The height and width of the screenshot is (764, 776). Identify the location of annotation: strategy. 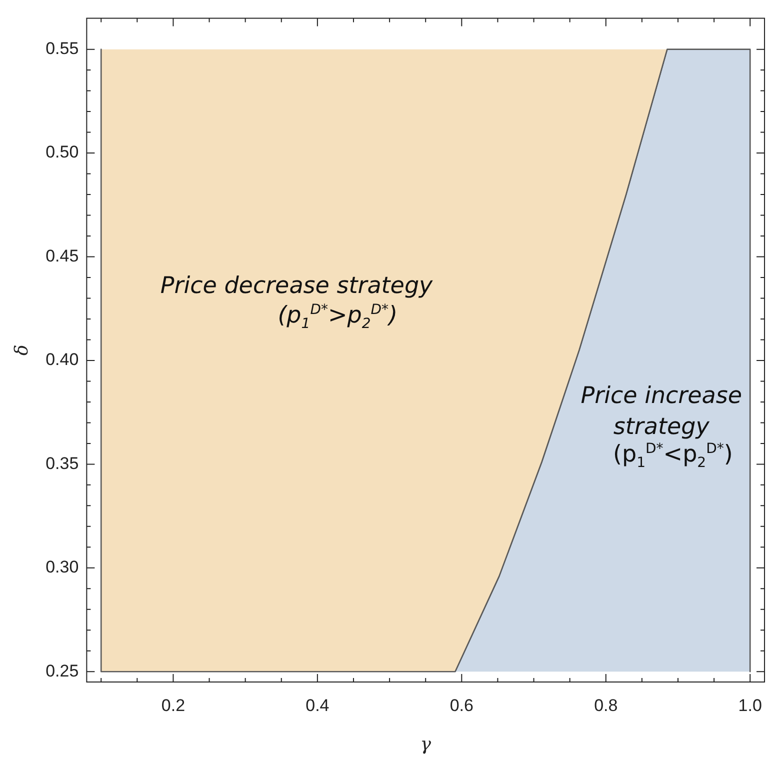
(661, 427).